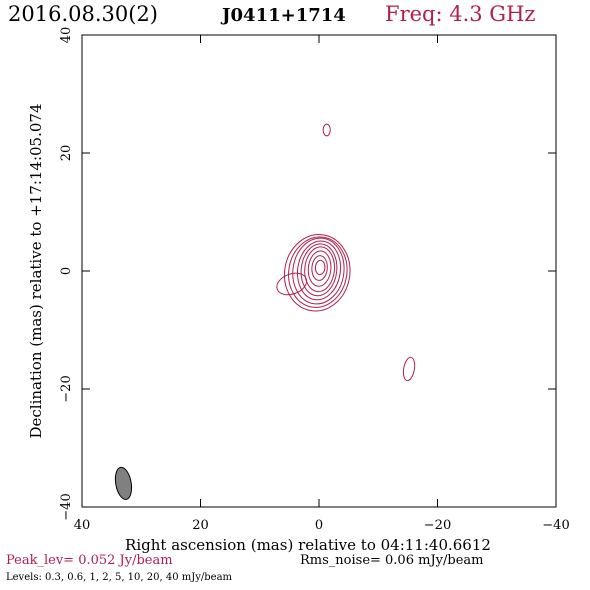 The width and height of the screenshot is (590, 590). What do you see at coordinates (319, 525) in the screenshot?
I see `x-tick-label: 0` at bounding box center [319, 525].